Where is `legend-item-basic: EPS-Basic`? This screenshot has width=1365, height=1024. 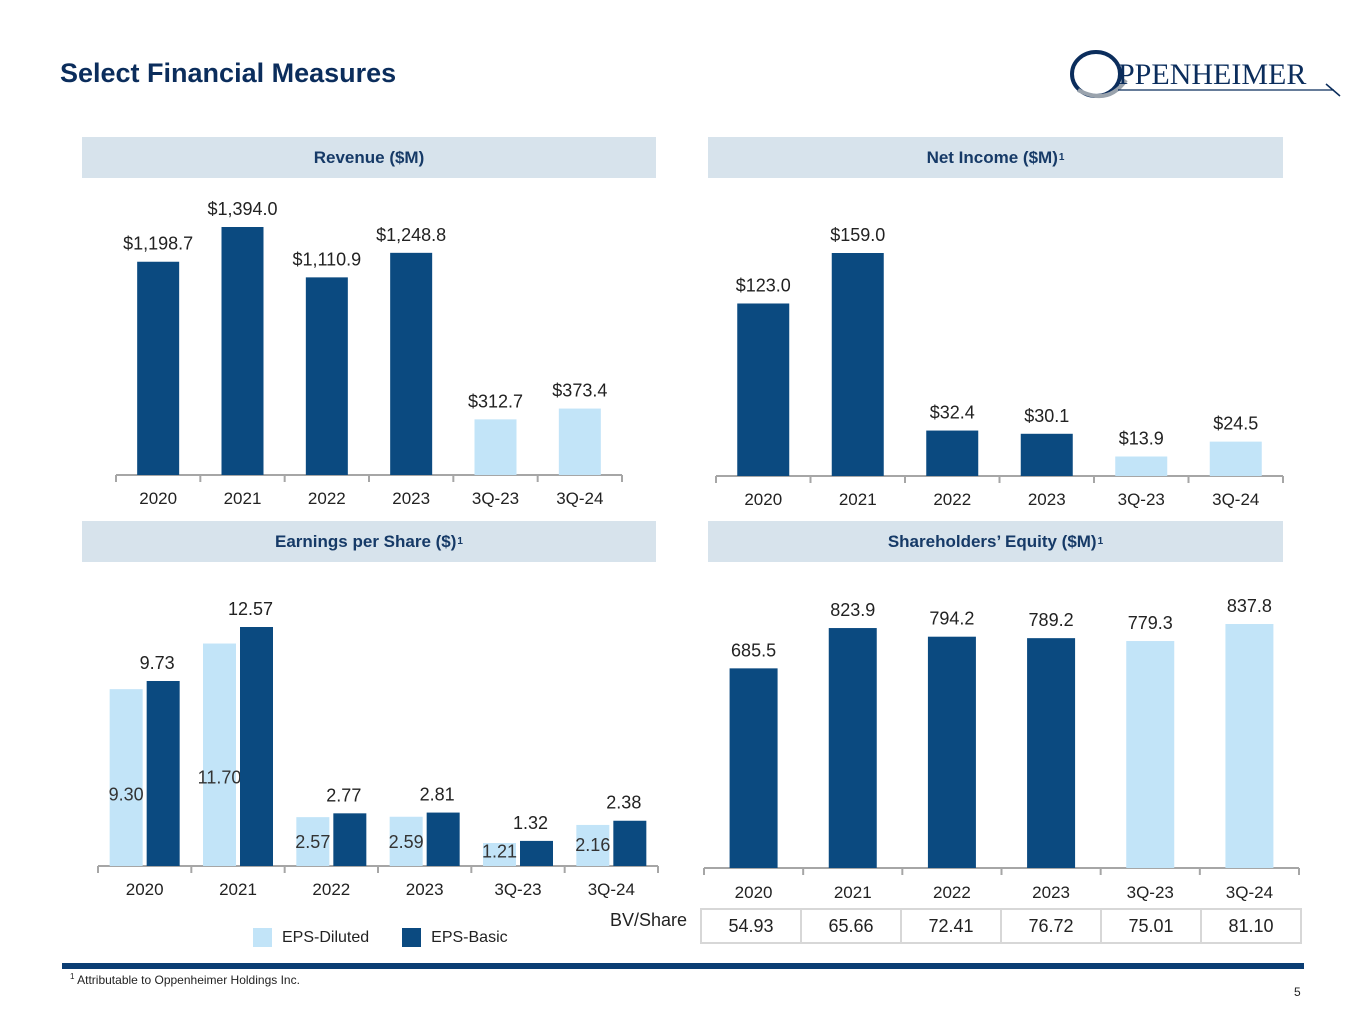
legend-item-basic: EPS-Basic is located at coordinates (455, 937).